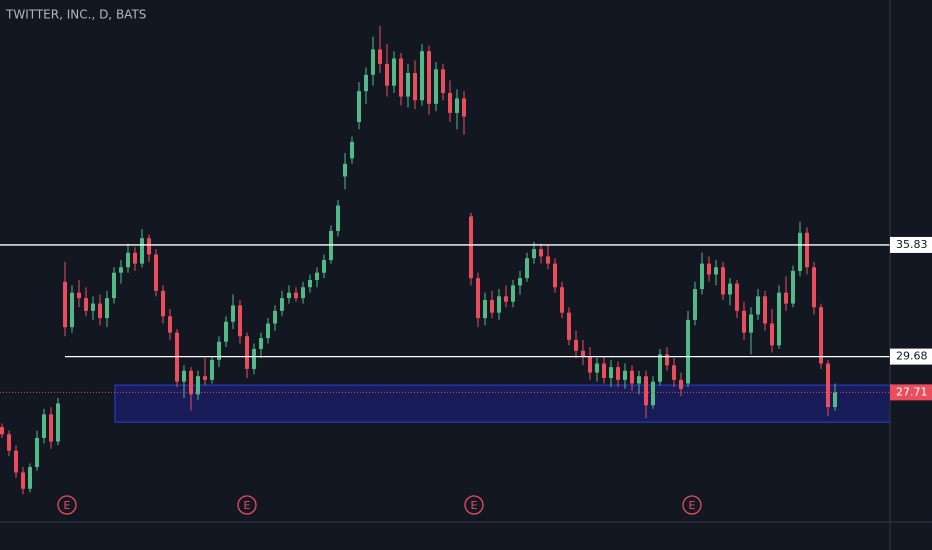 The width and height of the screenshot is (932, 550). What do you see at coordinates (502, 403) in the screenshot?
I see `support-zone` at bounding box center [502, 403].